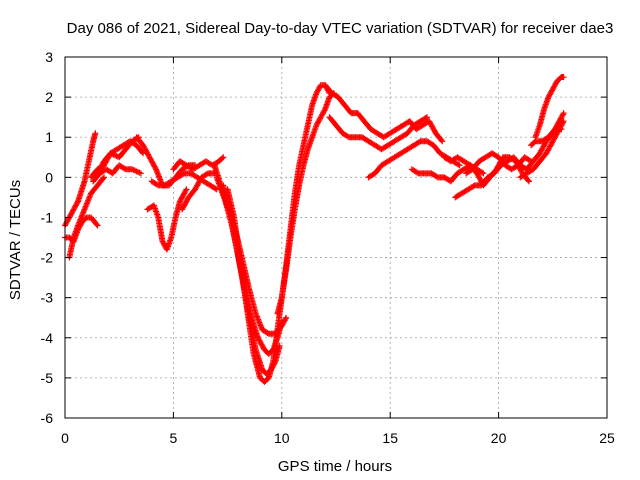 Image resolution: width=640 pixels, height=480 pixels. What do you see at coordinates (499, 438) in the screenshot?
I see `x-tick-label: 20` at bounding box center [499, 438].